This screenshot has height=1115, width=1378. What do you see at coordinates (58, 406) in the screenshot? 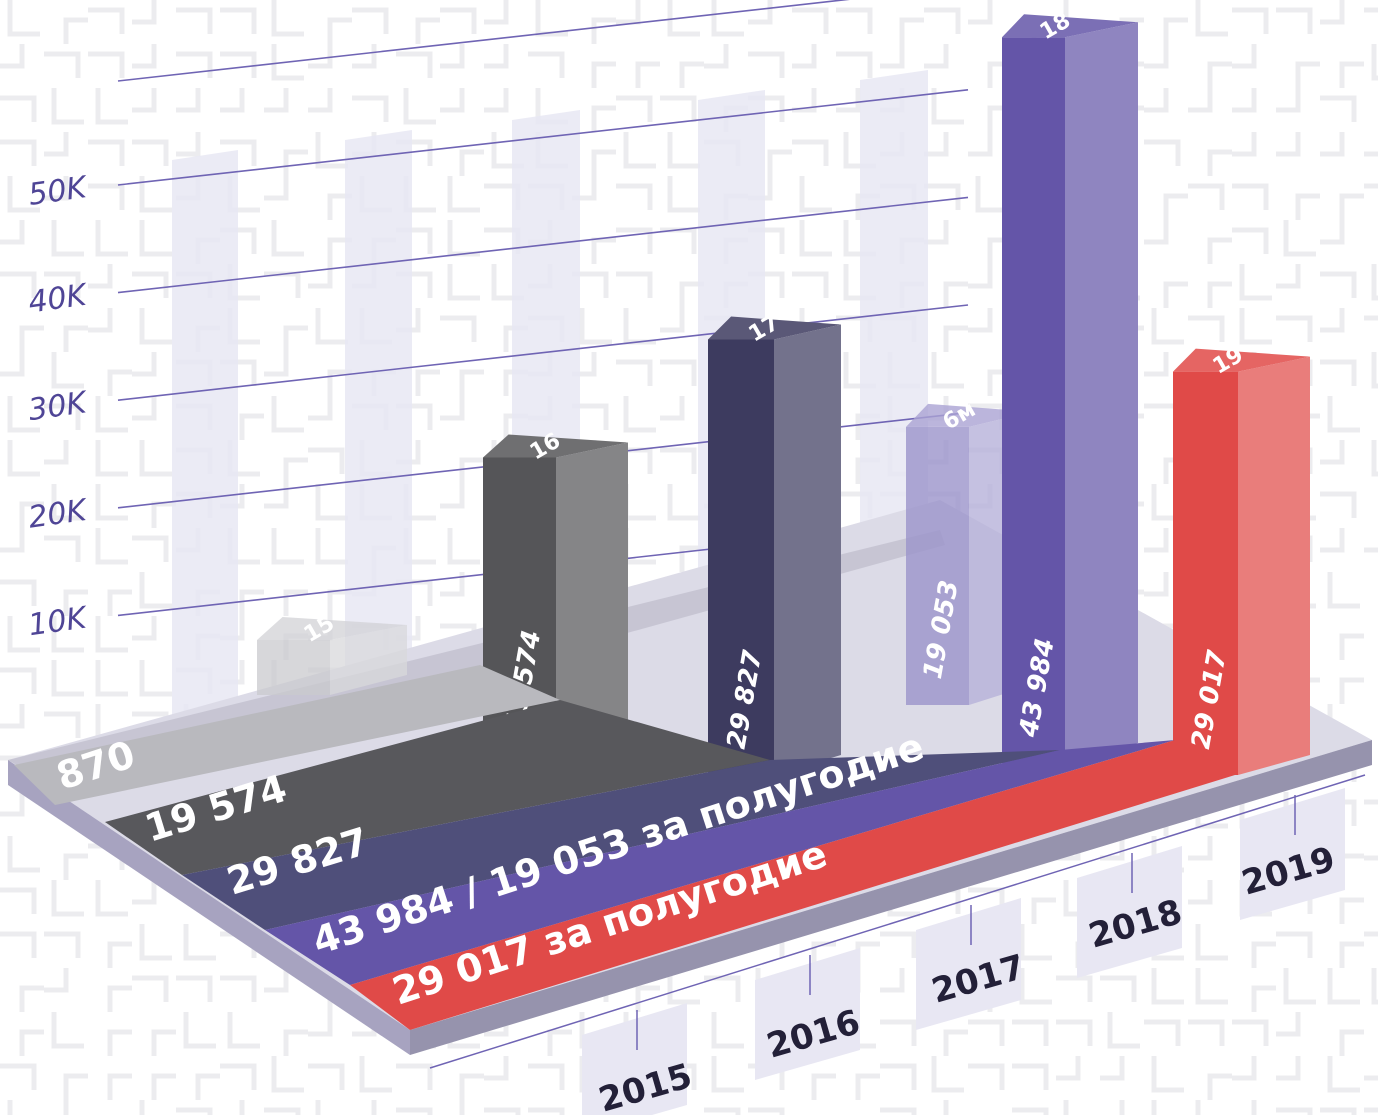
I see `y-tick-label: 30K` at bounding box center [58, 406].